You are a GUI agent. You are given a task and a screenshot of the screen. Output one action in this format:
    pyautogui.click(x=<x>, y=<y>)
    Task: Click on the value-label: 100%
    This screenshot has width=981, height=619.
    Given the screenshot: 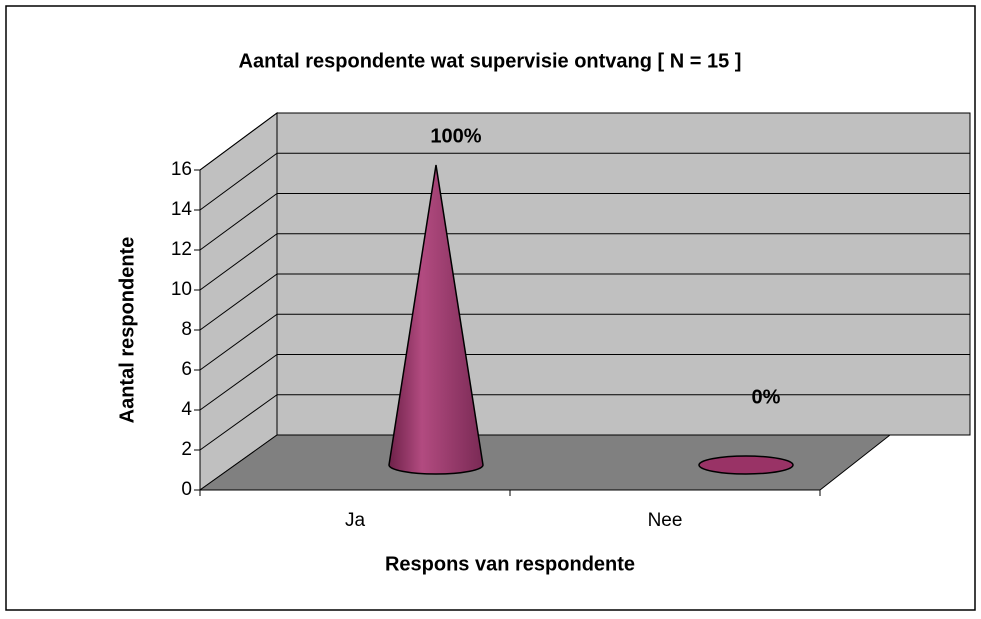 What is the action you would take?
    pyautogui.click(x=455, y=136)
    